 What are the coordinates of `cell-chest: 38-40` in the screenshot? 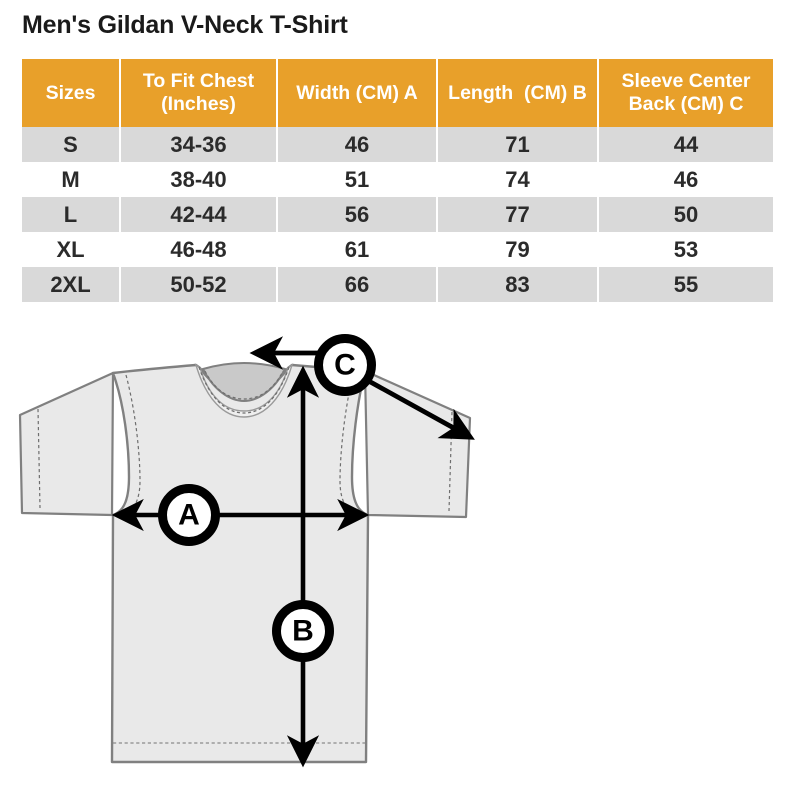 It's located at (198, 179).